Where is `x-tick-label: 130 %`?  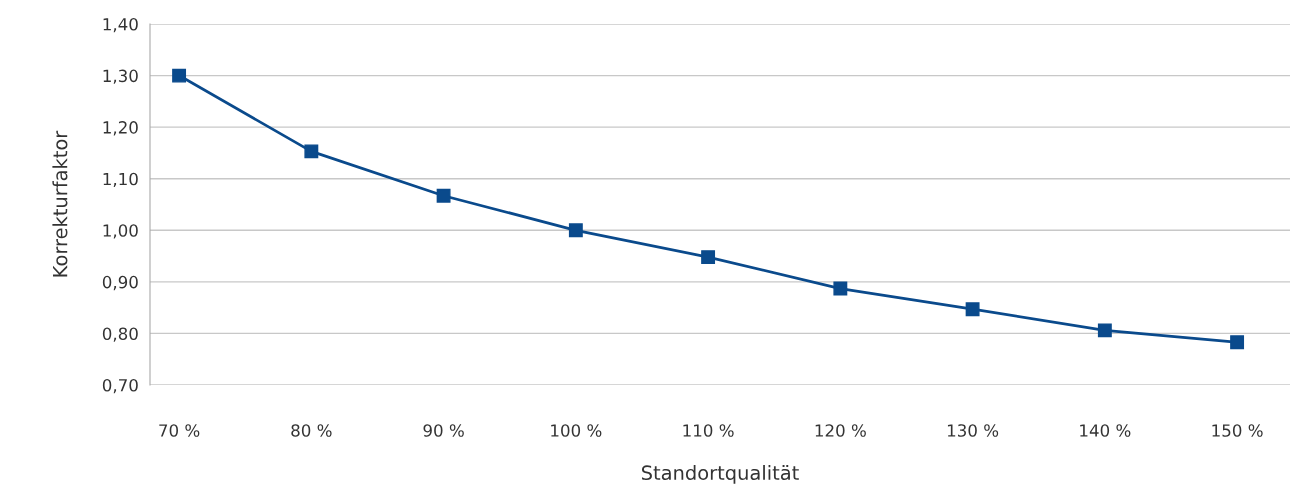 x-tick-label: 130 % is located at coordinates (973, 430).